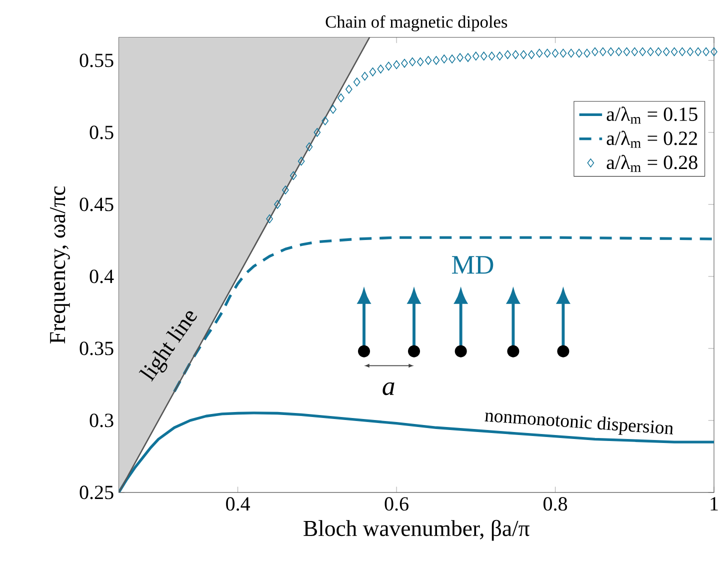 This screenshot has width=722, height=582. Describe the element at coordinates (97, 61) in the screenshot. I see `y-tick-label: 0.55` at that location.